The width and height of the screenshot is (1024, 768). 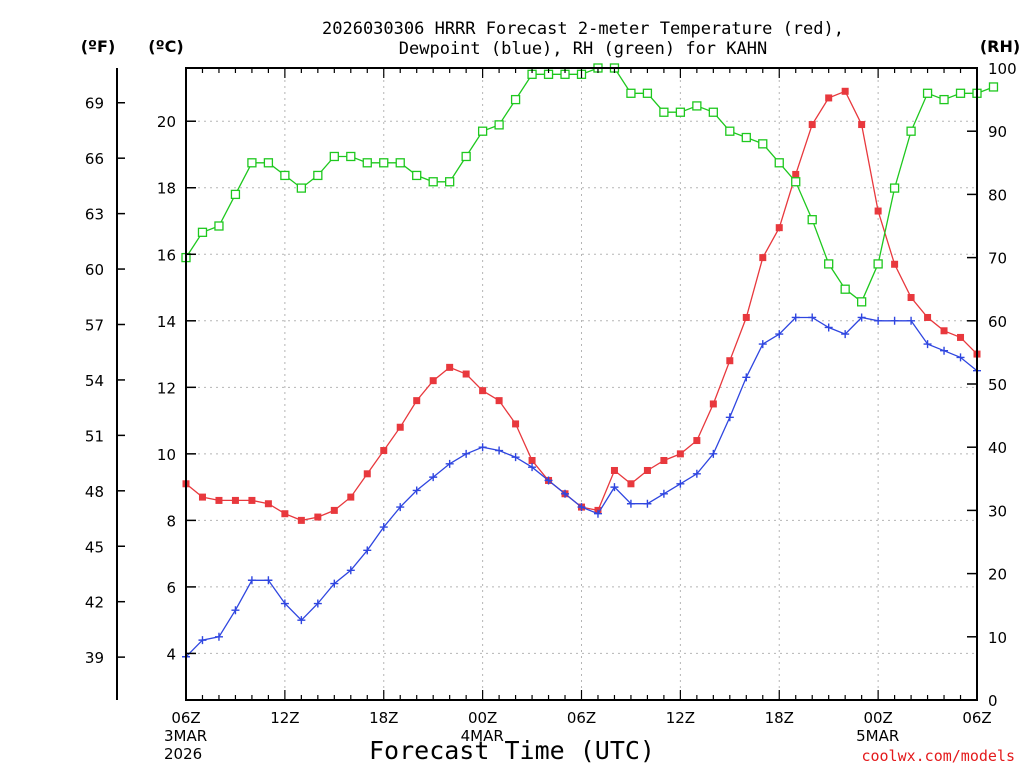 What do you see at coordinates (94, 381) in the screenshot?
I see `fahrenheit-tick-label: 54` at bounding box center [94, 381].